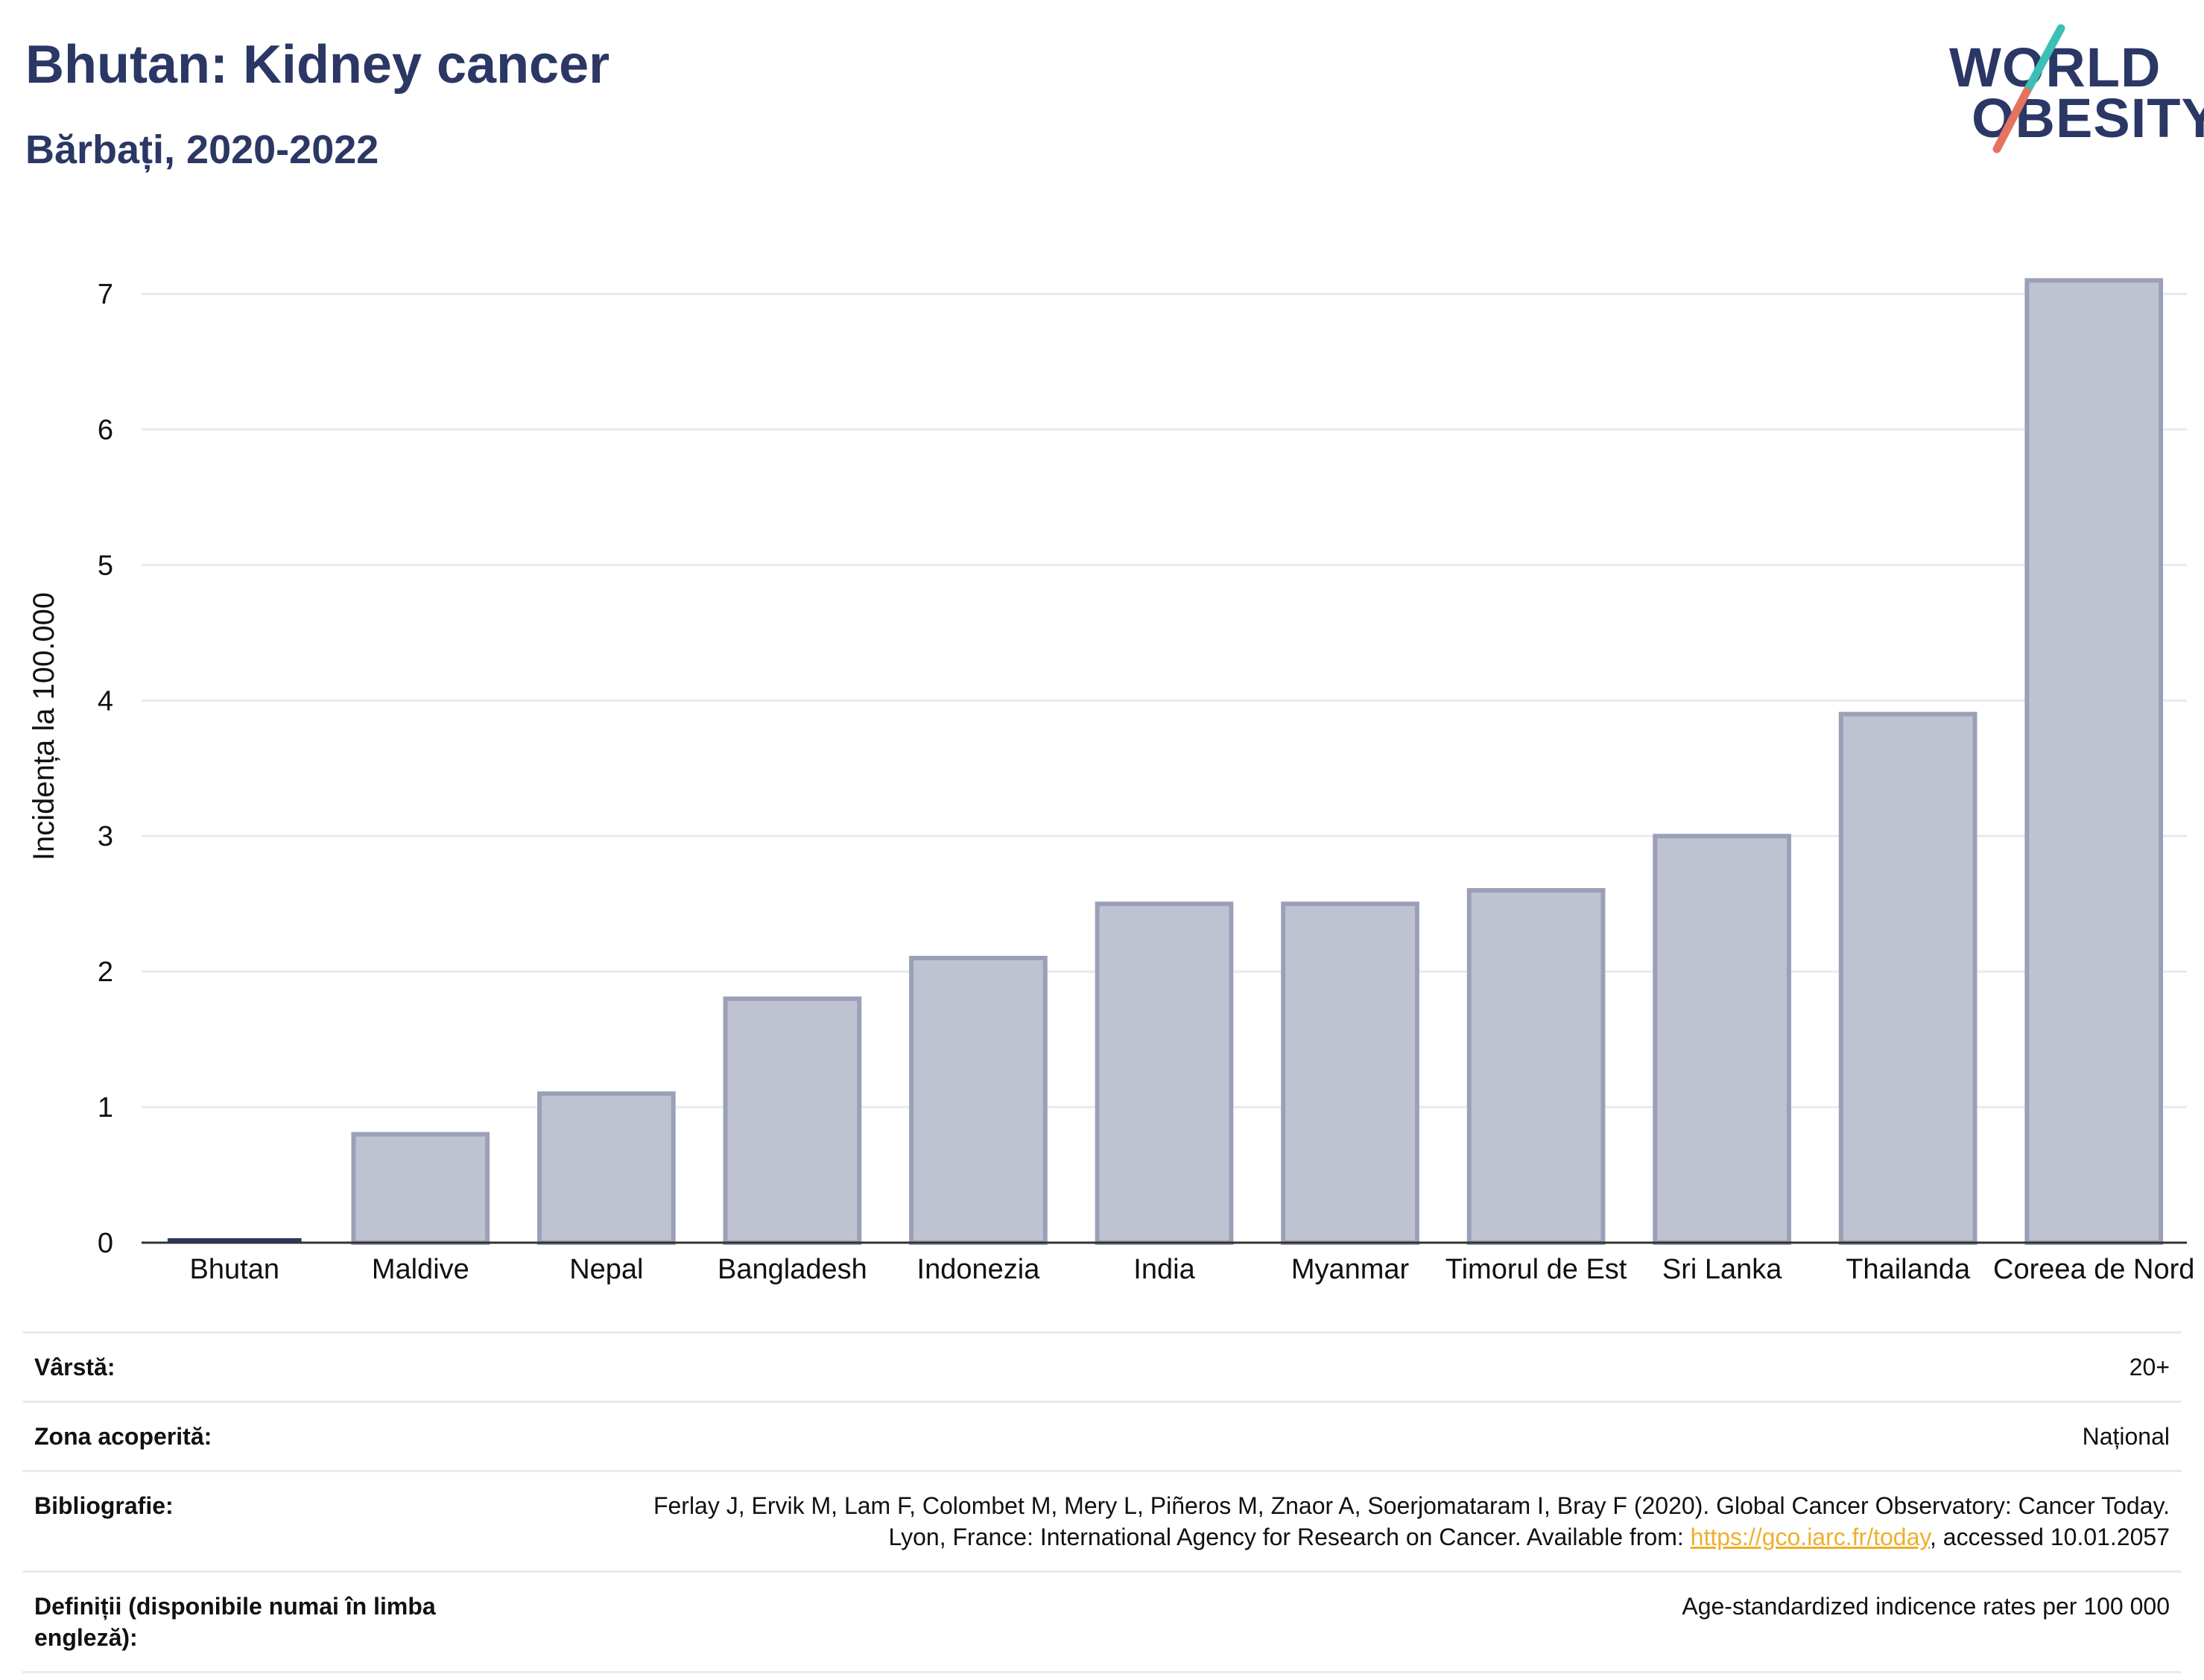 The width and height of the screenshot is (2204, 1680). Describe the element at coordinates (123, 1436) in the screenshot. I see `meta-label-coverage: Zona acoperită:` at that location.